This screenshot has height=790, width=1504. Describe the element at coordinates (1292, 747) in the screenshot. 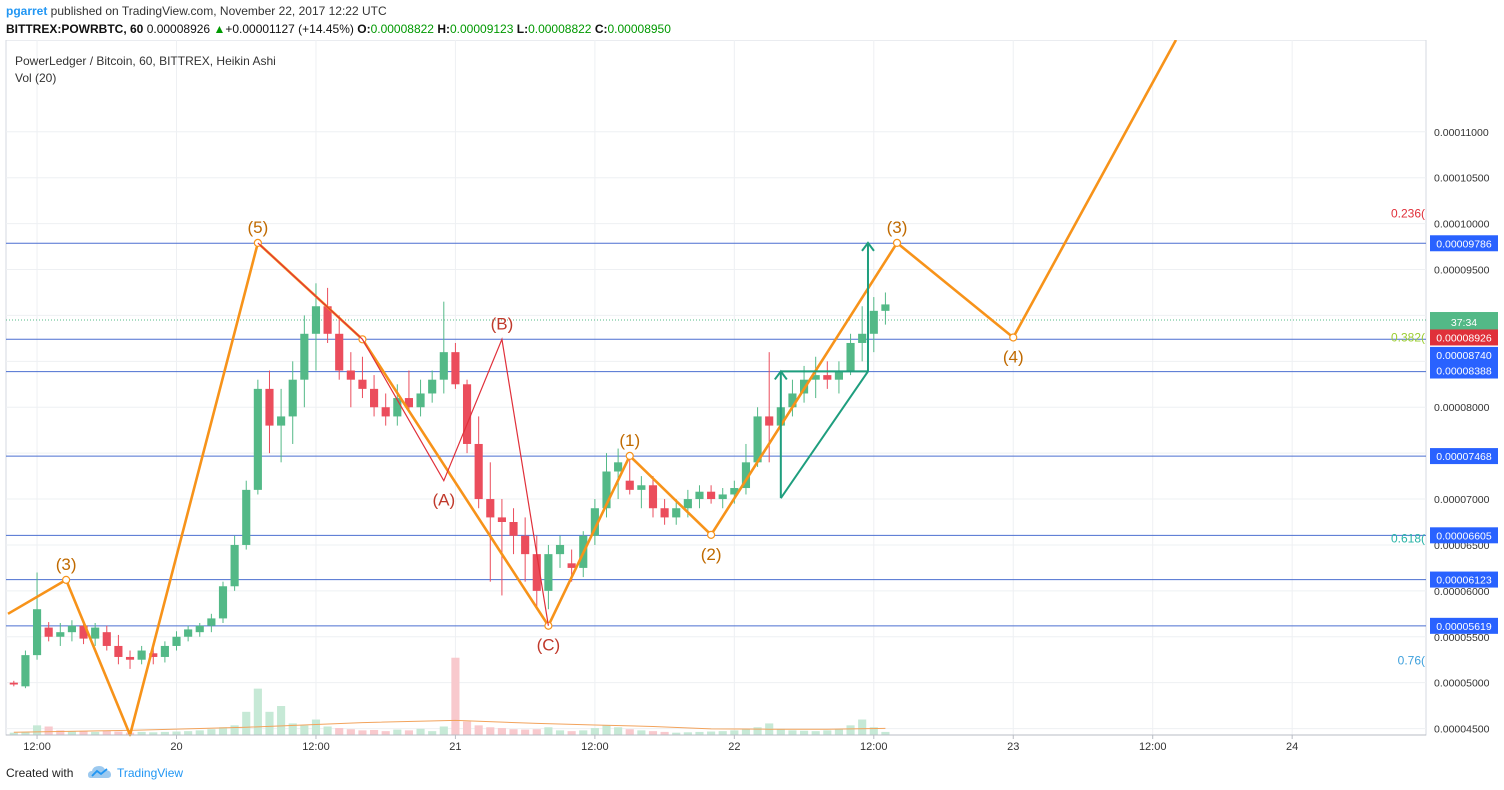

I see `x-tick-label: 24` at that location.